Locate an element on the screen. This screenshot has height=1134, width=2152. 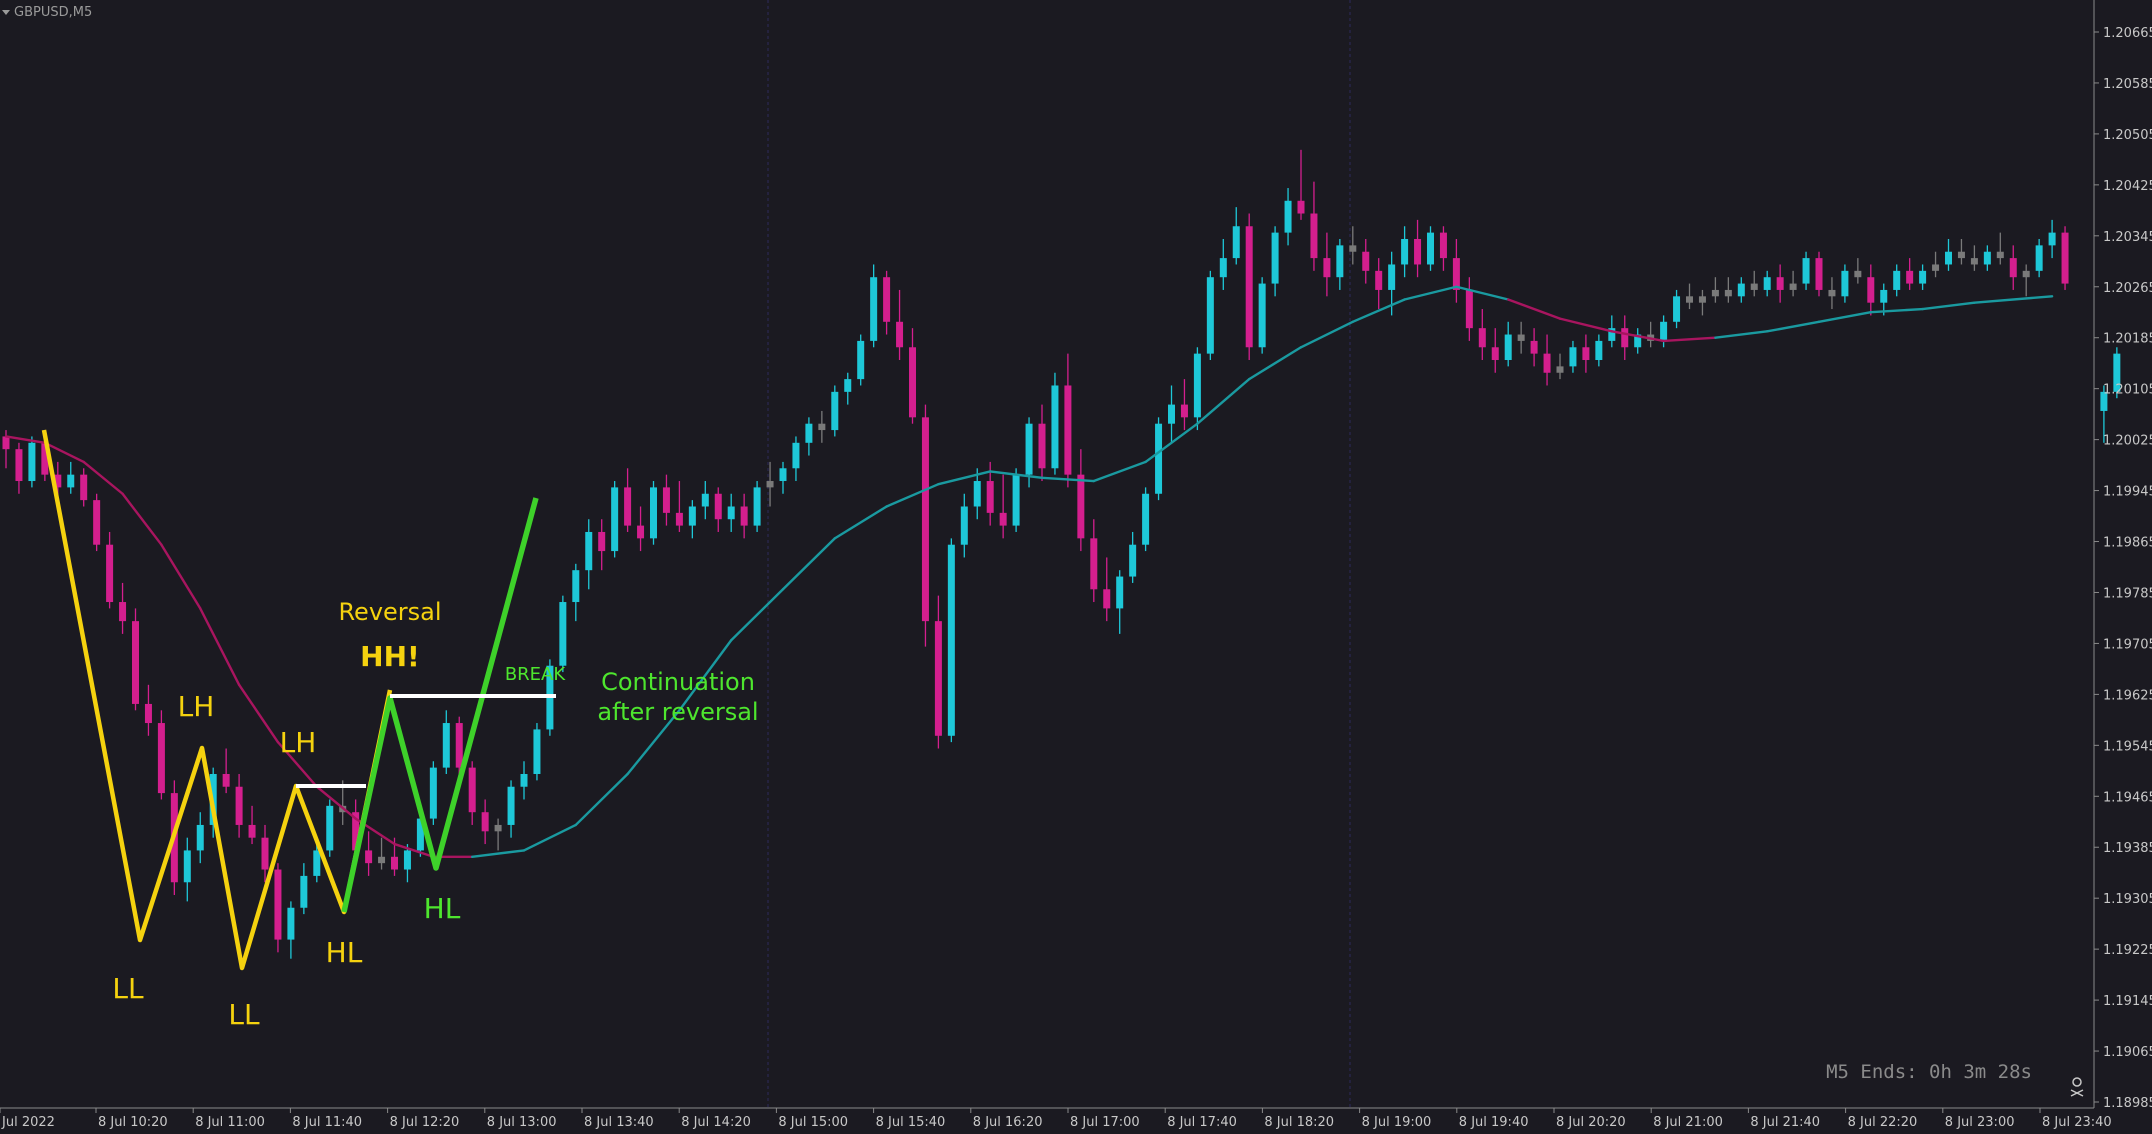
collapse-triangle-icon is located at coordinates (6, 12).